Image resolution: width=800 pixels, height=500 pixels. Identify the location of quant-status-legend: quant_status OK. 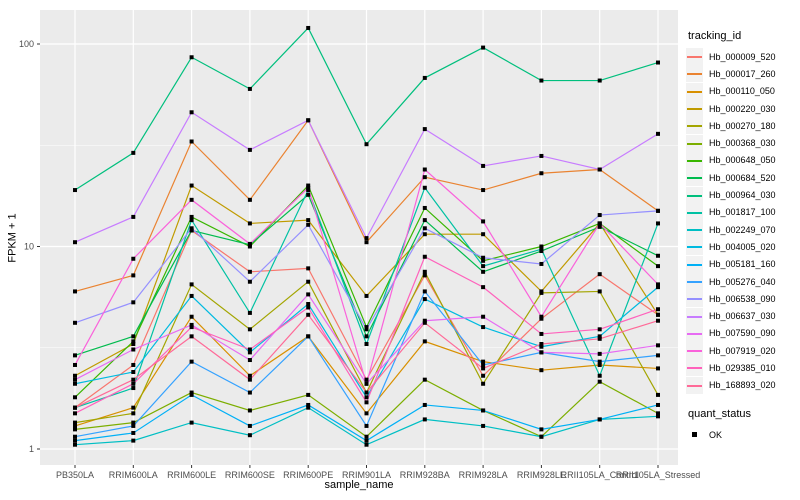
(742, 425).